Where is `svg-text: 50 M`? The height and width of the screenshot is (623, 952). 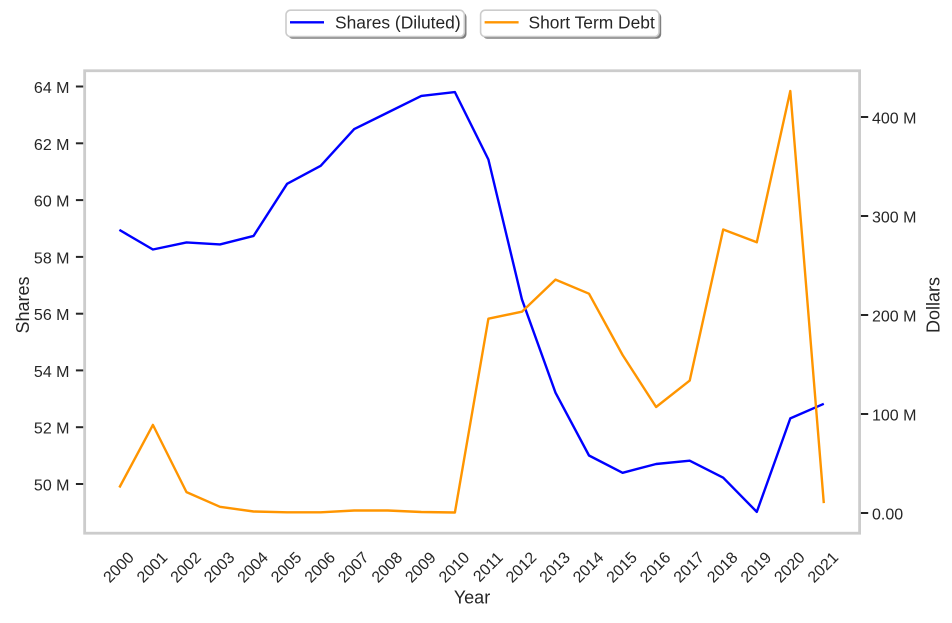
svg-text: 50 M is located at coordinates (52, 486).